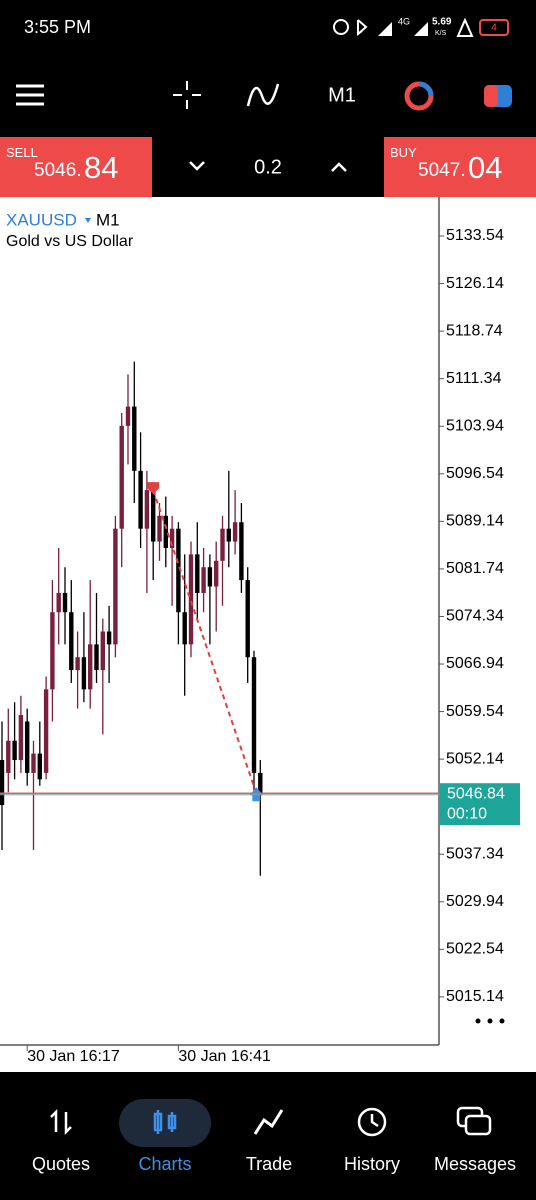 The image size is (536, 1200). I want to click on battery-level: 4, so click(494, 28).